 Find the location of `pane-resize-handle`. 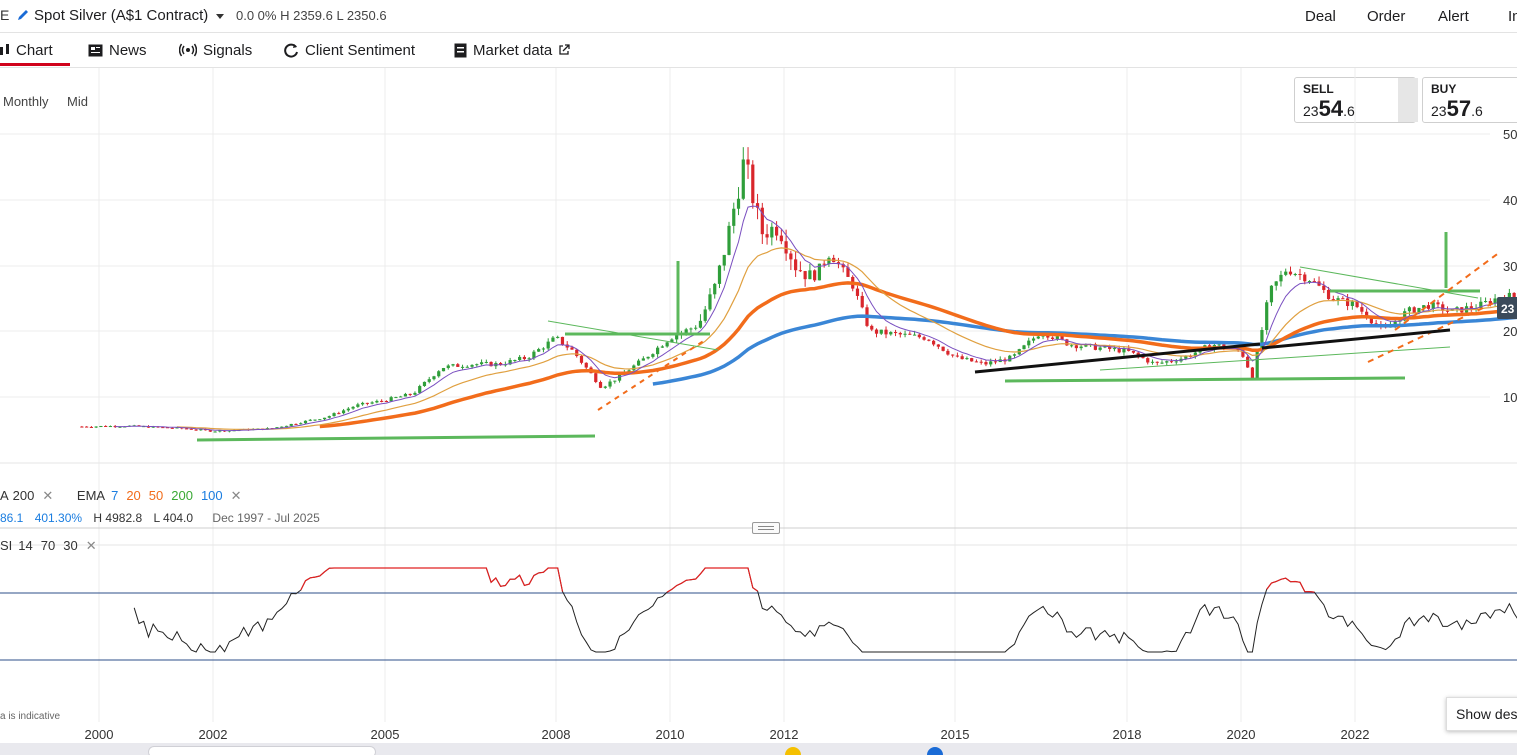

pane-resize-handle is located at coordinates (766, 528).